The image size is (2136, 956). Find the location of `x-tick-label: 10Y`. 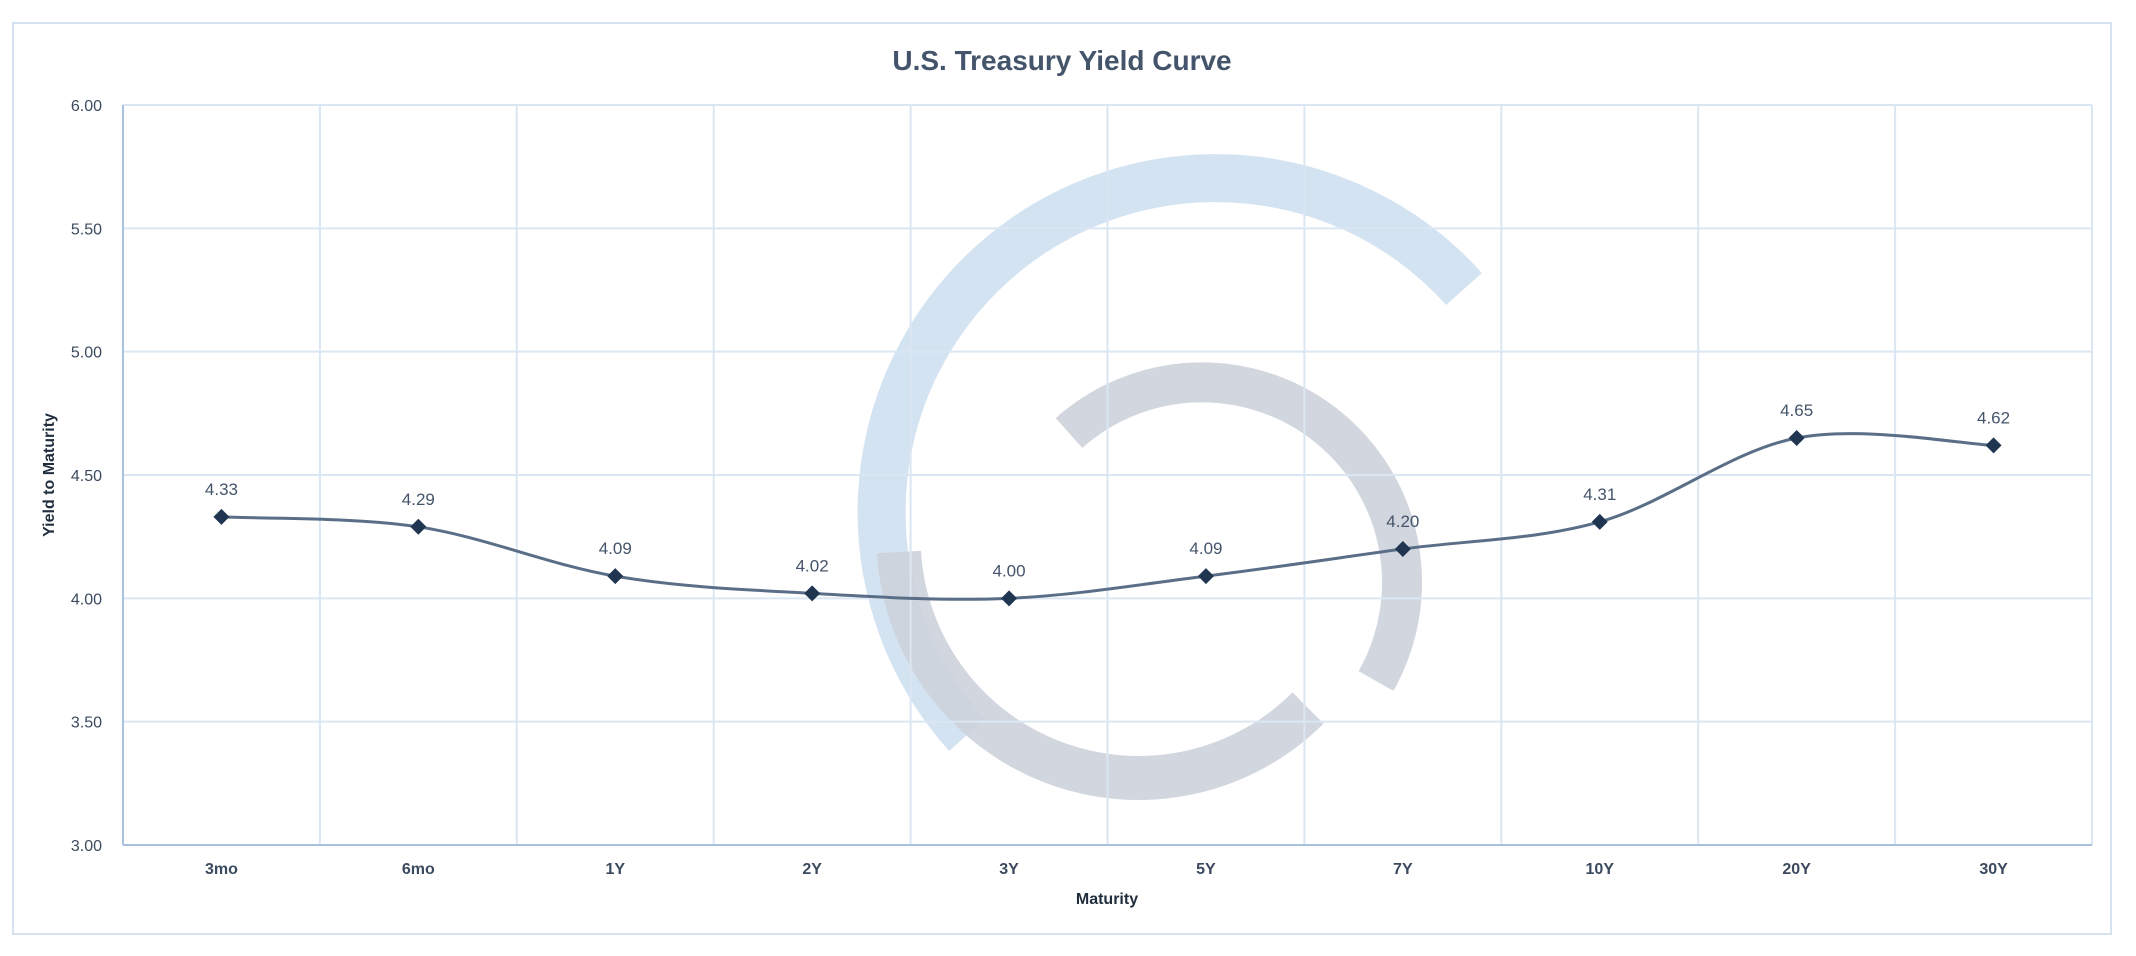

x-tick-label: 10Y is located at coordinates (1600, 869).